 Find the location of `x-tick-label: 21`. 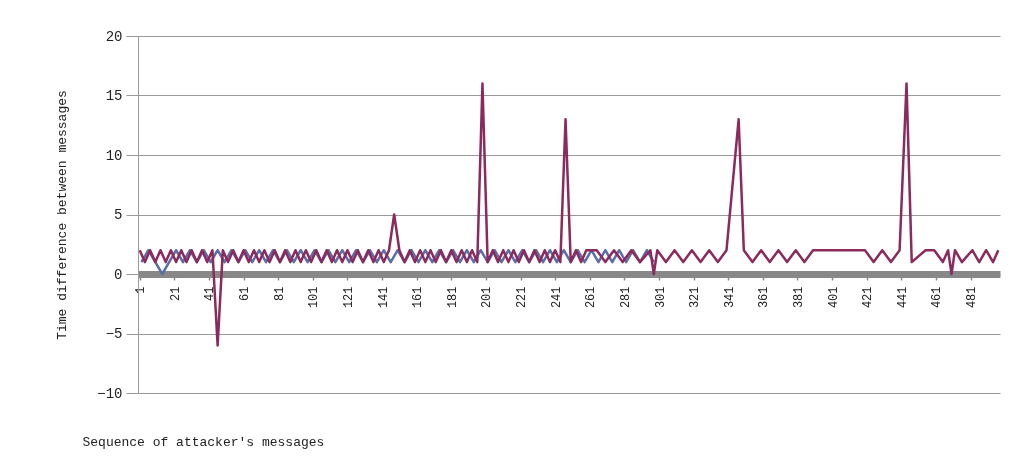

x-tick-label: 21 is located at coordinates (175, 293).